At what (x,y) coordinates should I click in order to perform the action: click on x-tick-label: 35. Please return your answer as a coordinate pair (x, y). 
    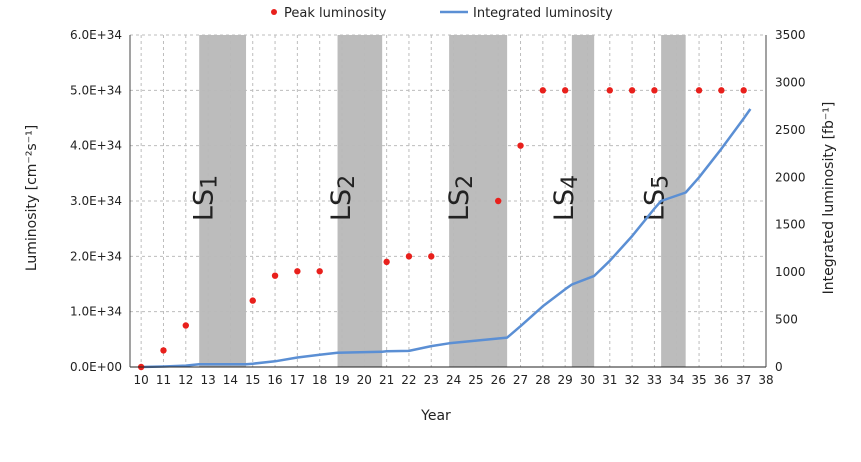
    Looking at the image, I should click on (698, 380).